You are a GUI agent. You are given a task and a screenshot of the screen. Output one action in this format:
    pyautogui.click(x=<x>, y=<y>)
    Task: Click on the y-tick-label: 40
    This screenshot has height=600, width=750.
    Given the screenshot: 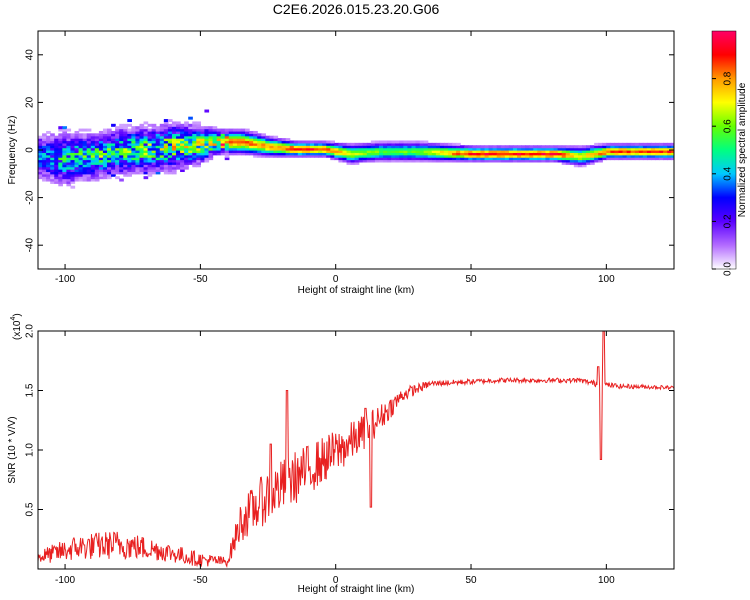 What is the action you would take?
    pyautogui.click(x=30, y=55)
    